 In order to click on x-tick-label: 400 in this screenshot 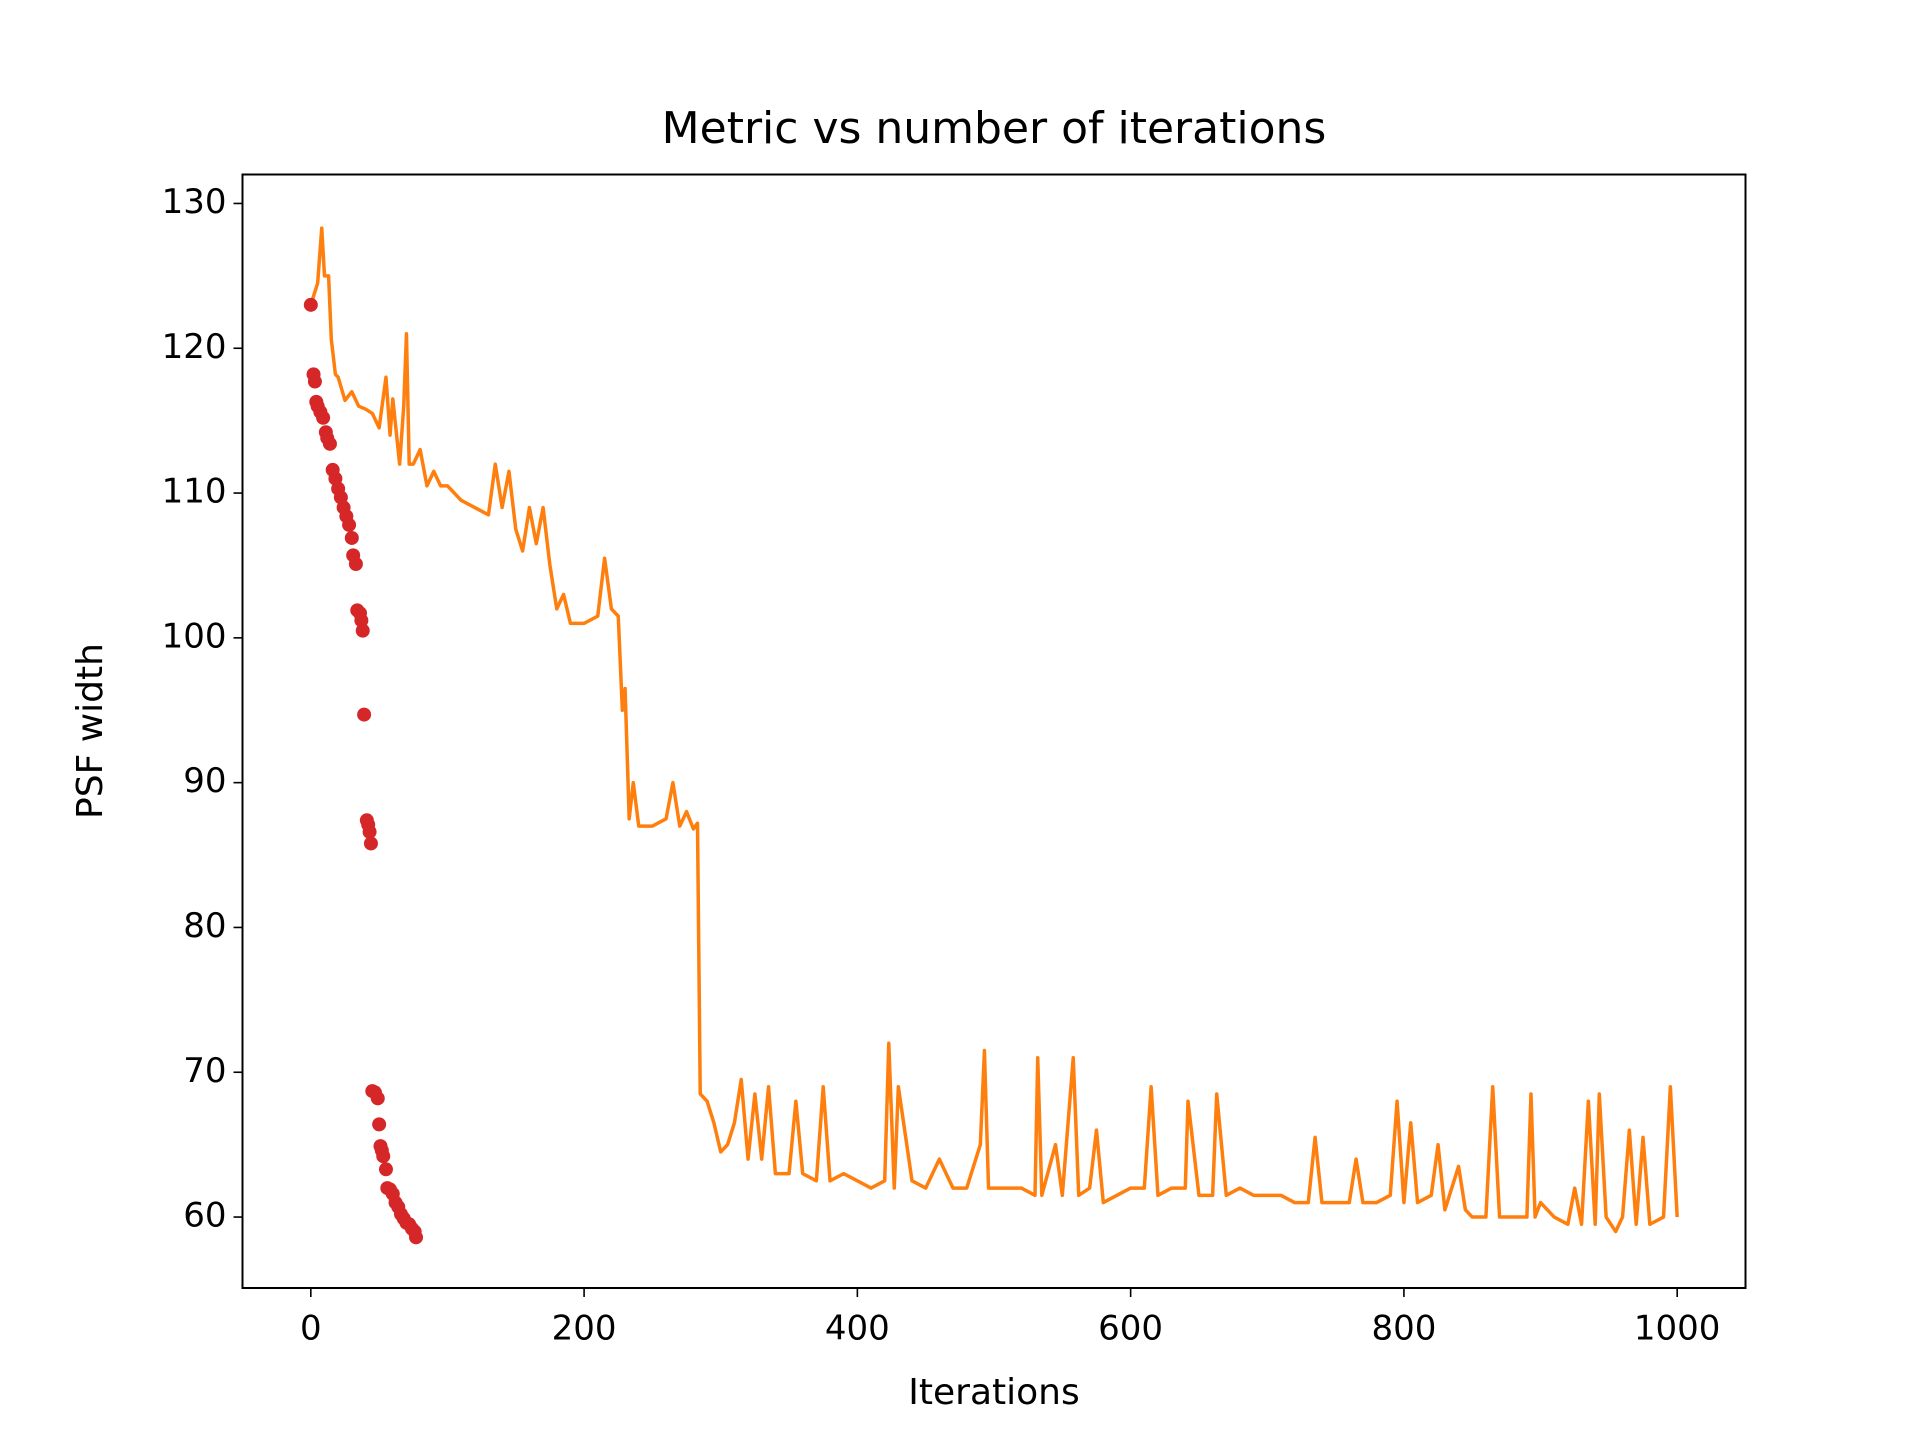, I will do `click(857, 1329)`.